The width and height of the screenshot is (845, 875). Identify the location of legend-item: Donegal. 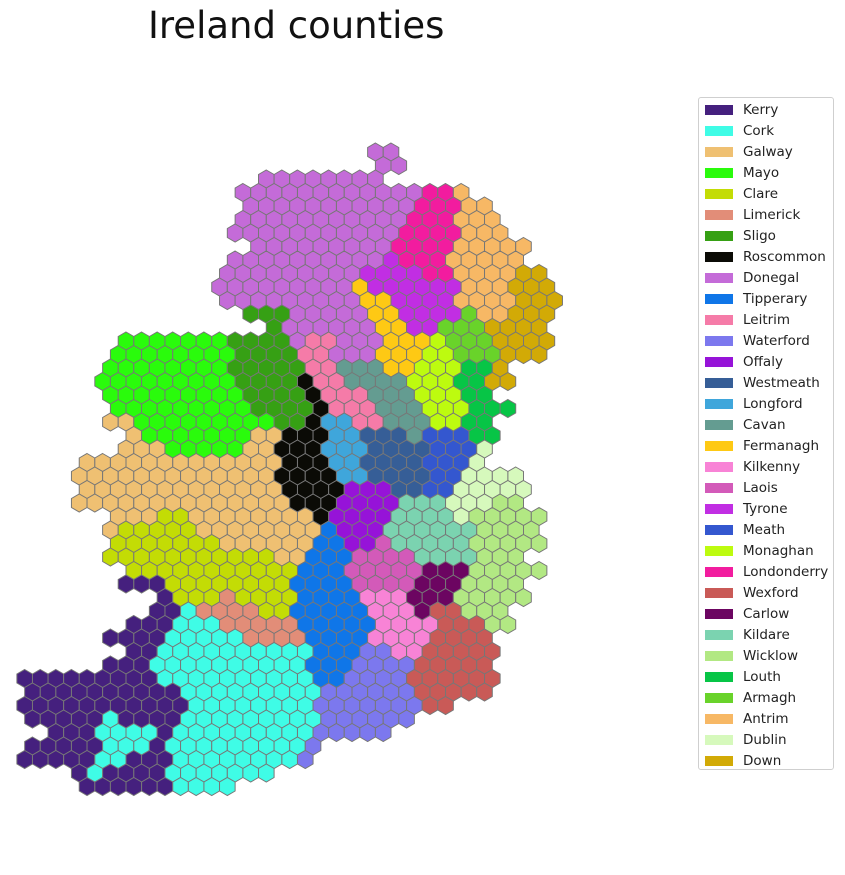
(752, 277).